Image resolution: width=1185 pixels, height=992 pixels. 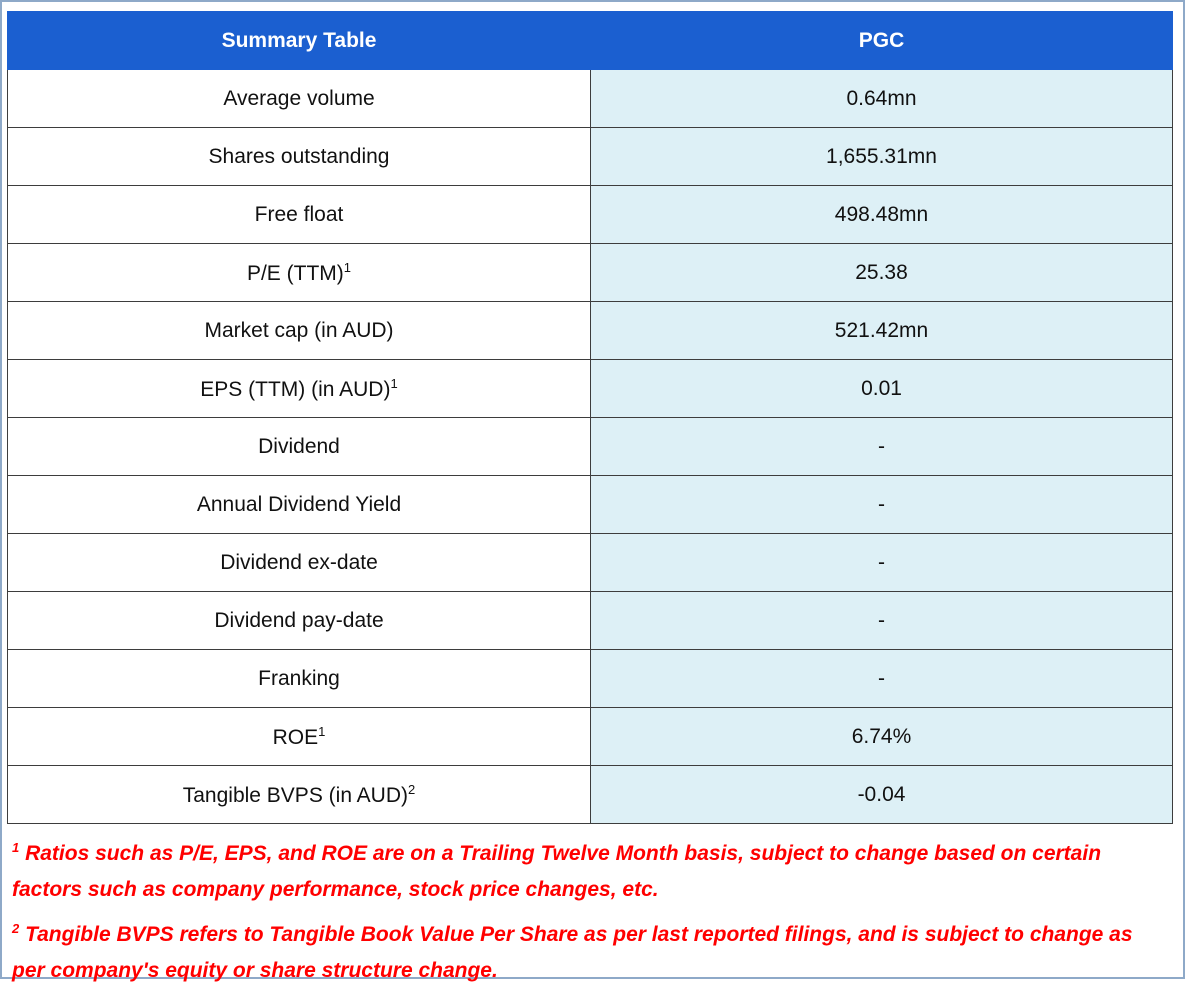 I want to click on table-row: Average volume 0.64mn, so click(x=590, y=98).